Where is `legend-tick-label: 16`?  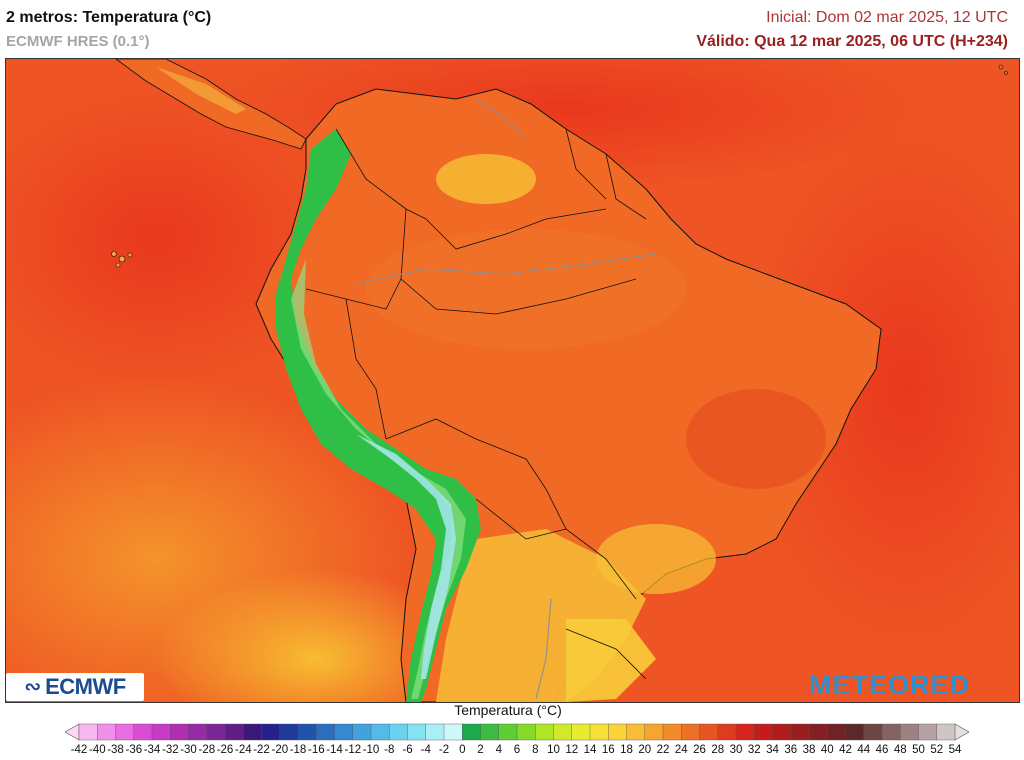
legend-tick-label: 16 is located at coordinates (608, 750).